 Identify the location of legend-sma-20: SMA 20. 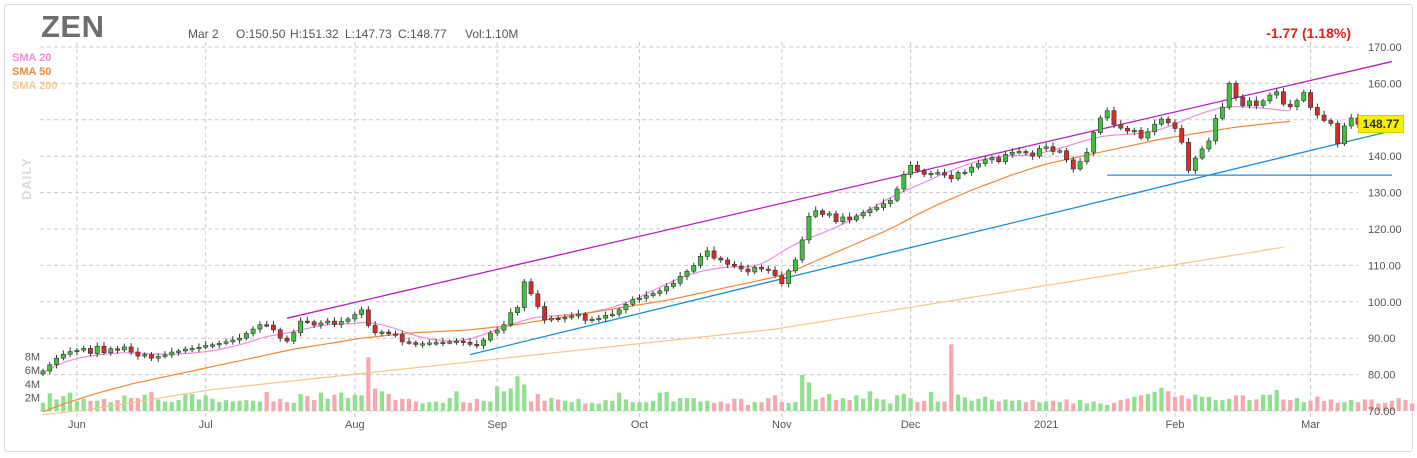
(32, 58).